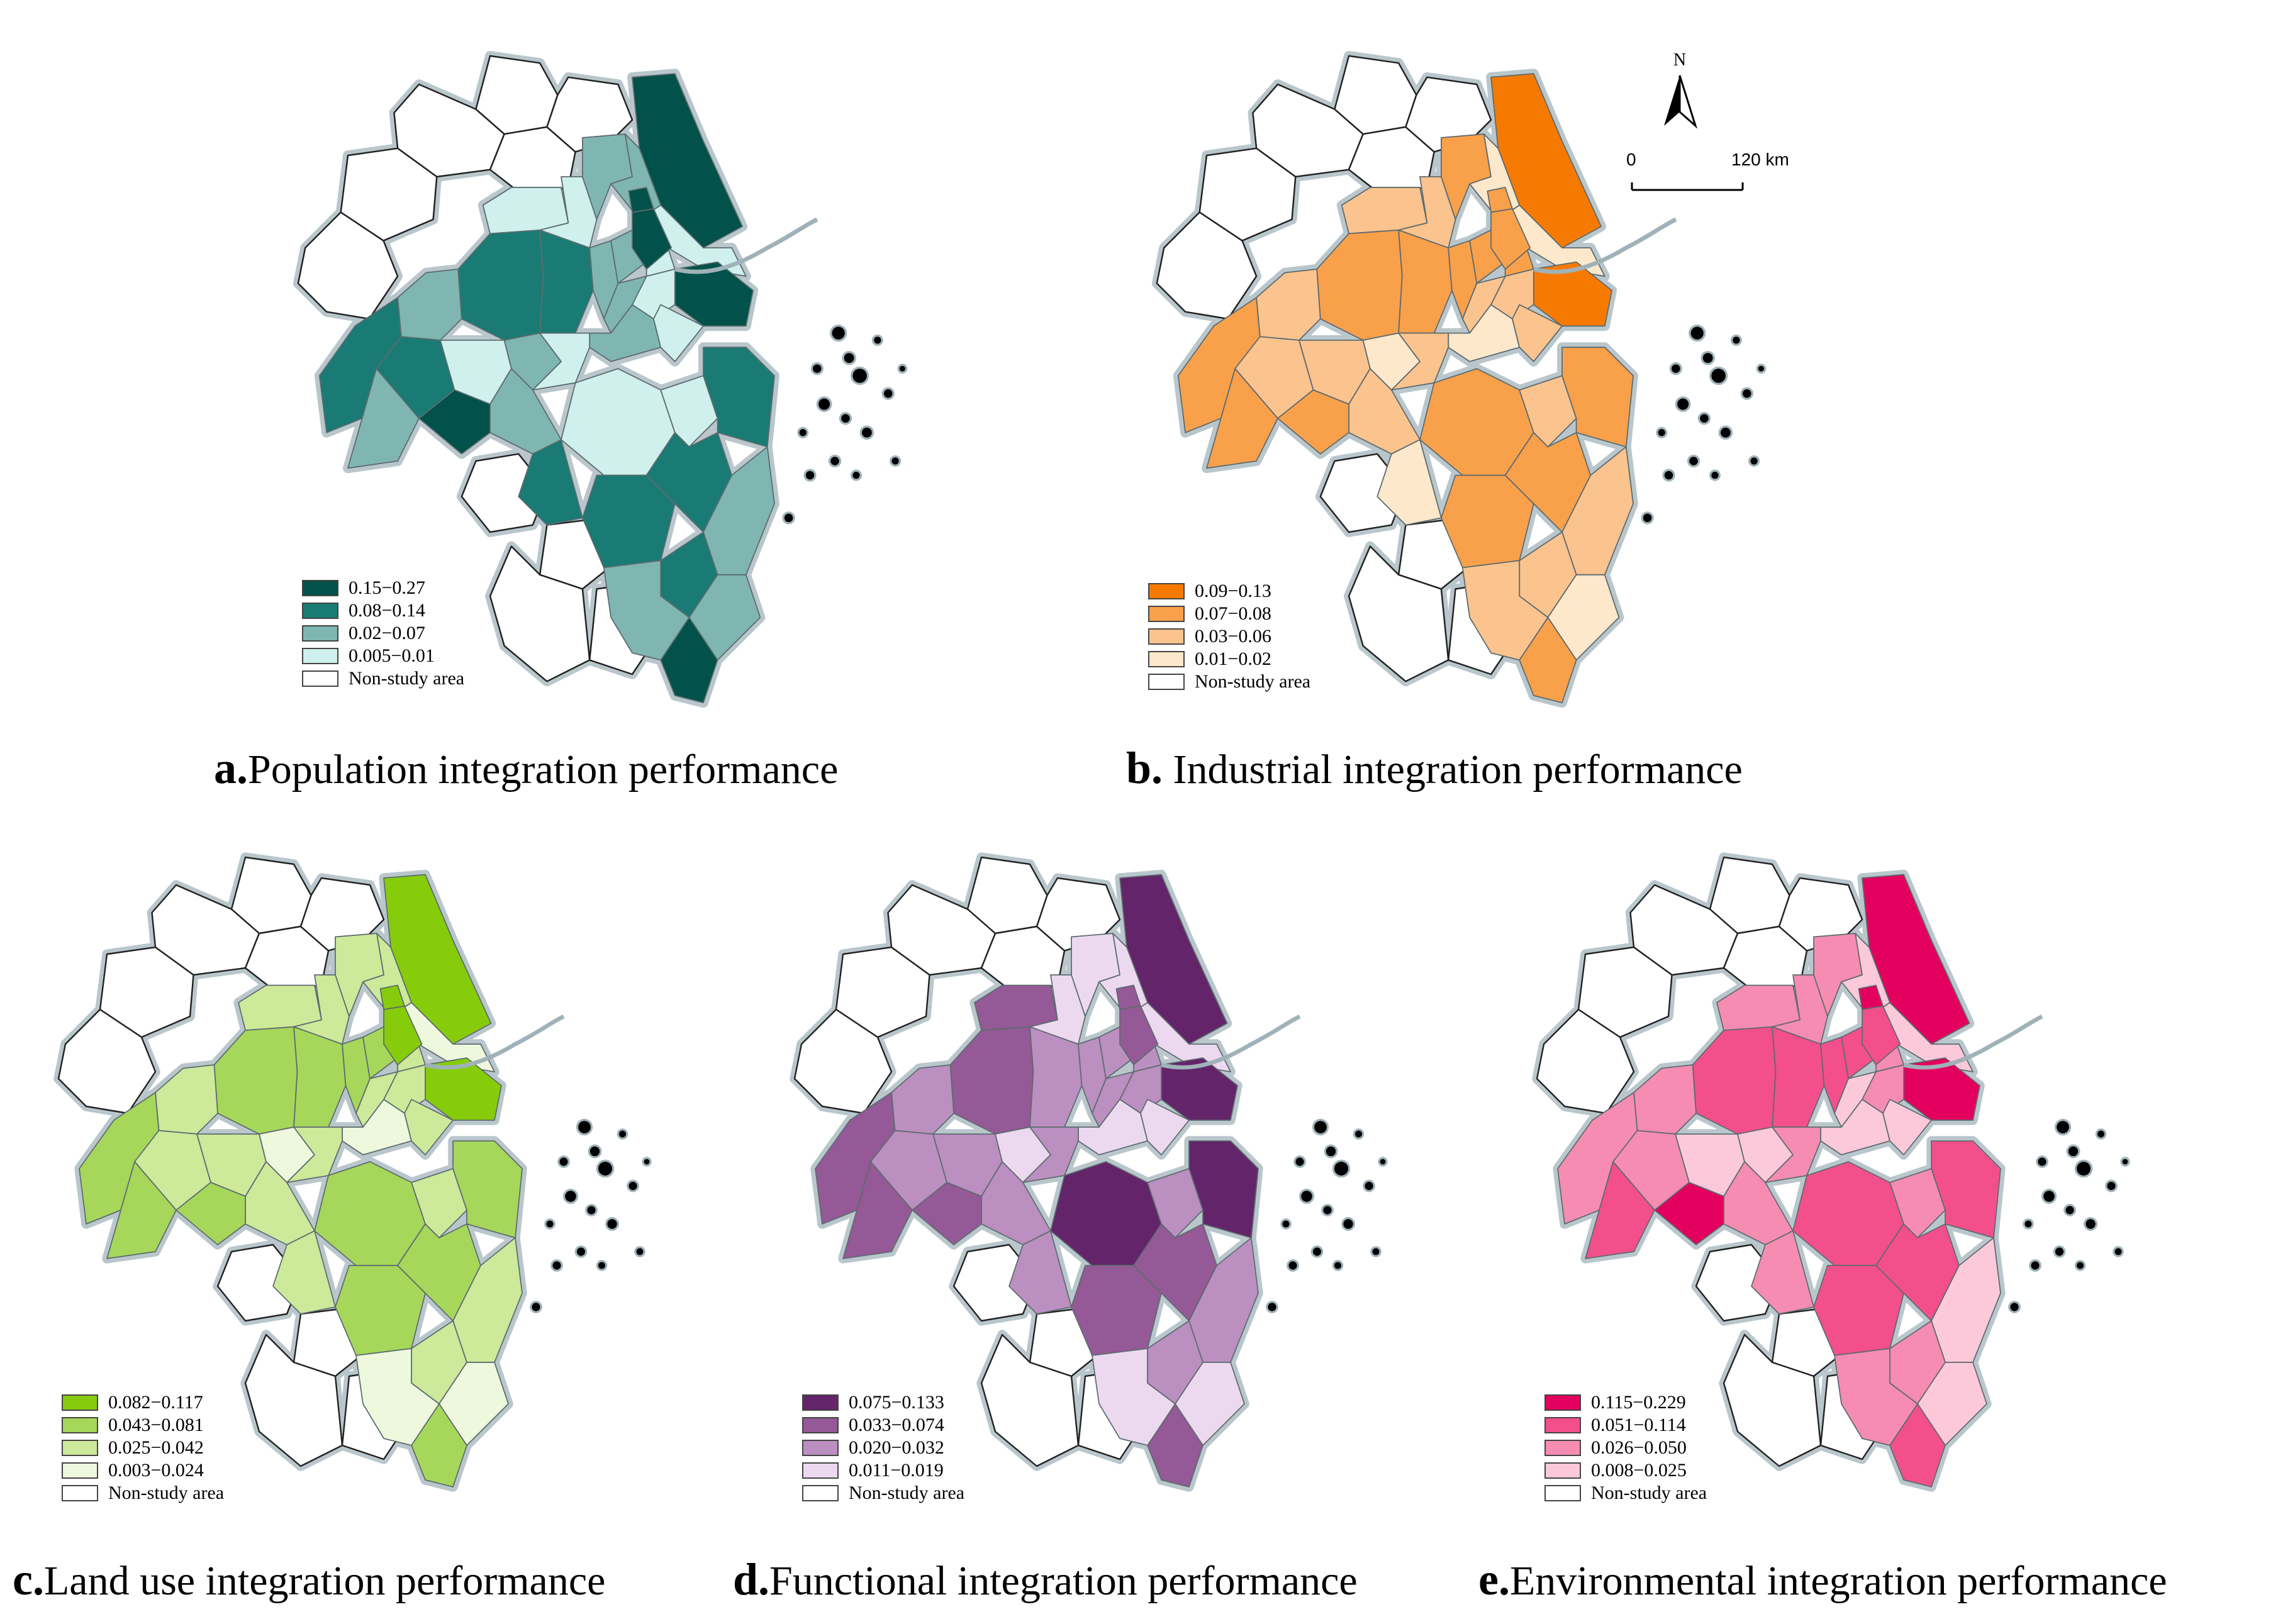 The width and height of the screenshot is (2273, 1624). Describe the element at coordinates (1144, 768) in the screenshot. I see `caption-b-letter: b.` at that location.